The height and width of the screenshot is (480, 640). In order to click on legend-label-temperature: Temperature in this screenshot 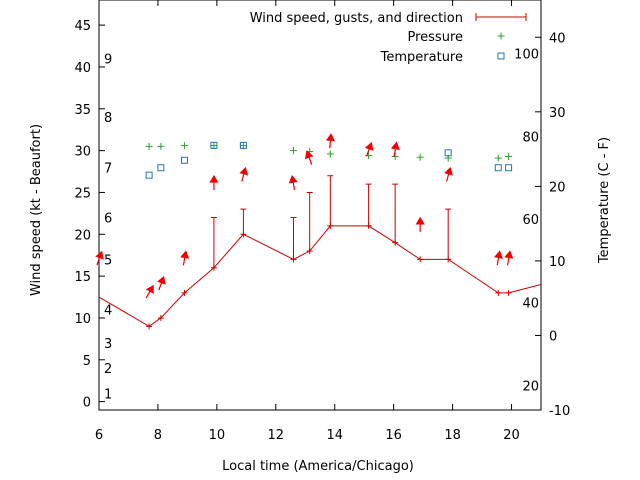, I will do `click(421, 57)`.